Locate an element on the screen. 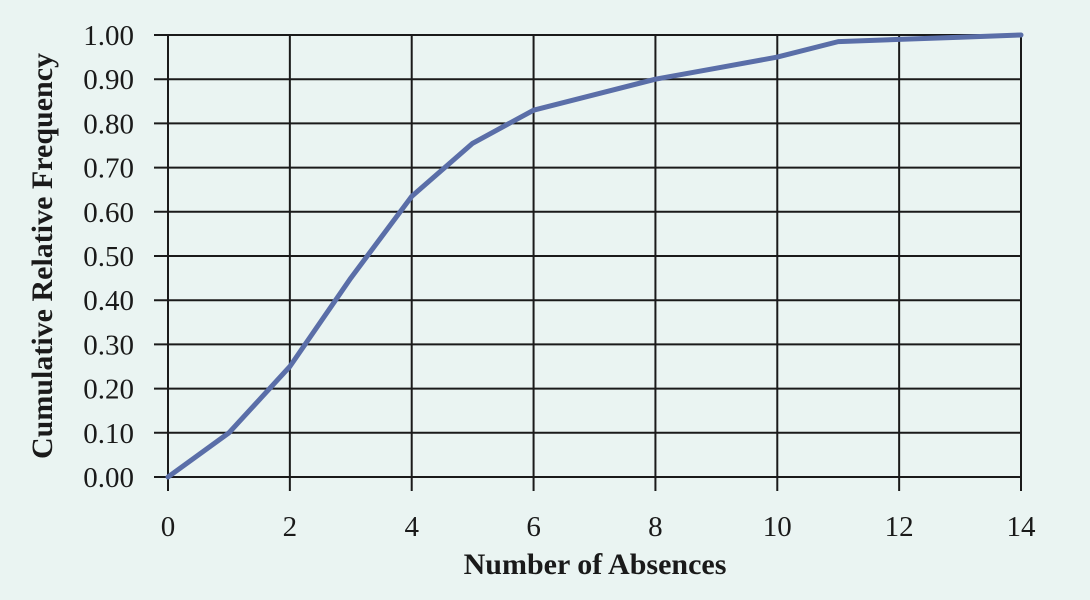 This screenshot has height=600, width=1090. y-tick-label: 0.20 is located at coordinates (108, 390).